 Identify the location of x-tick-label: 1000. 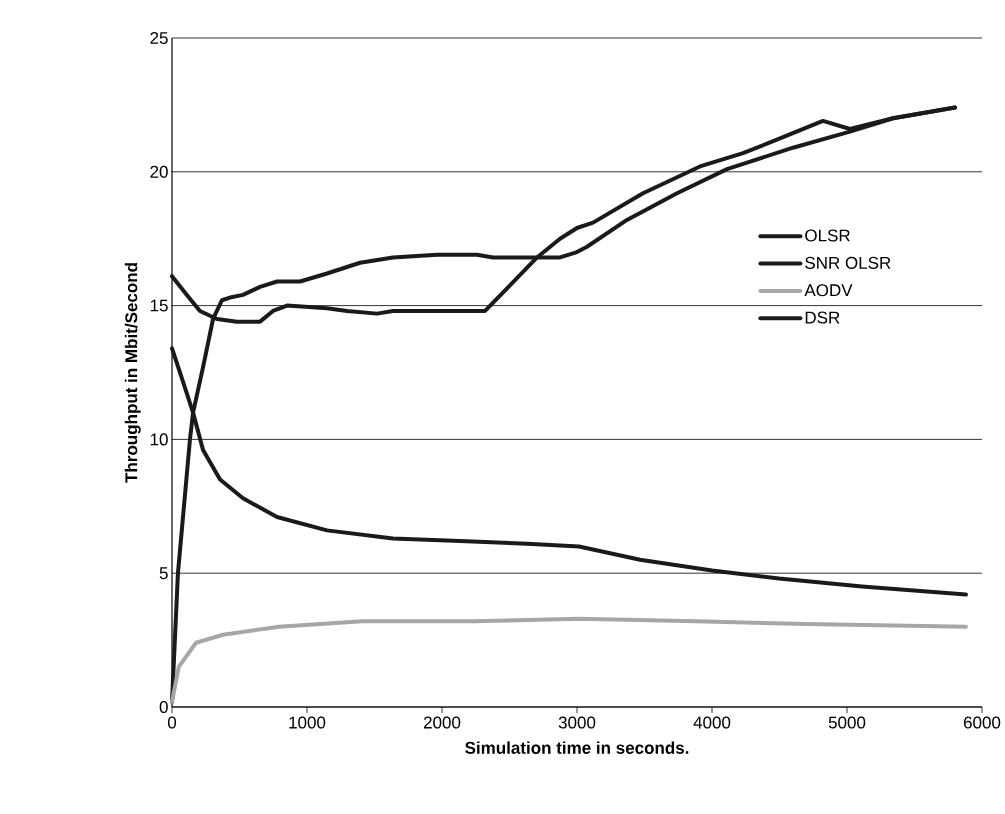
(307, 722).